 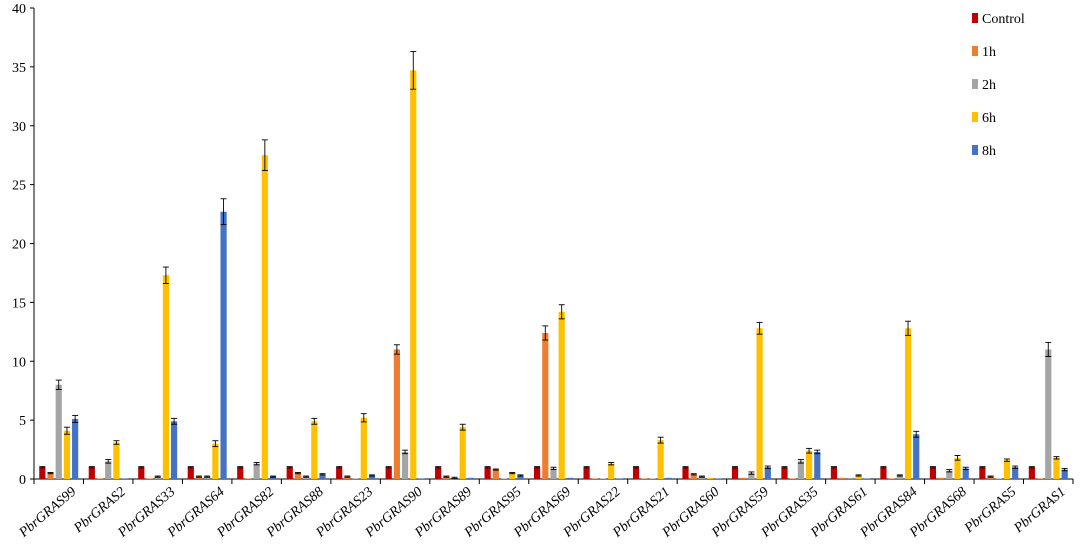 I want to click on y-tick-label: 5, so click(x=22, y=421).